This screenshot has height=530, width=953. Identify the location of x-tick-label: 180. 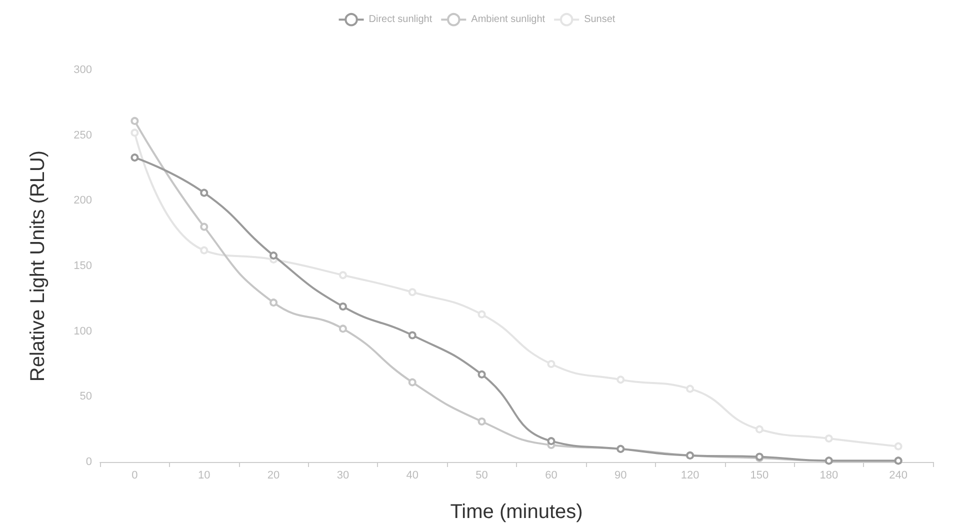
(829, 476).